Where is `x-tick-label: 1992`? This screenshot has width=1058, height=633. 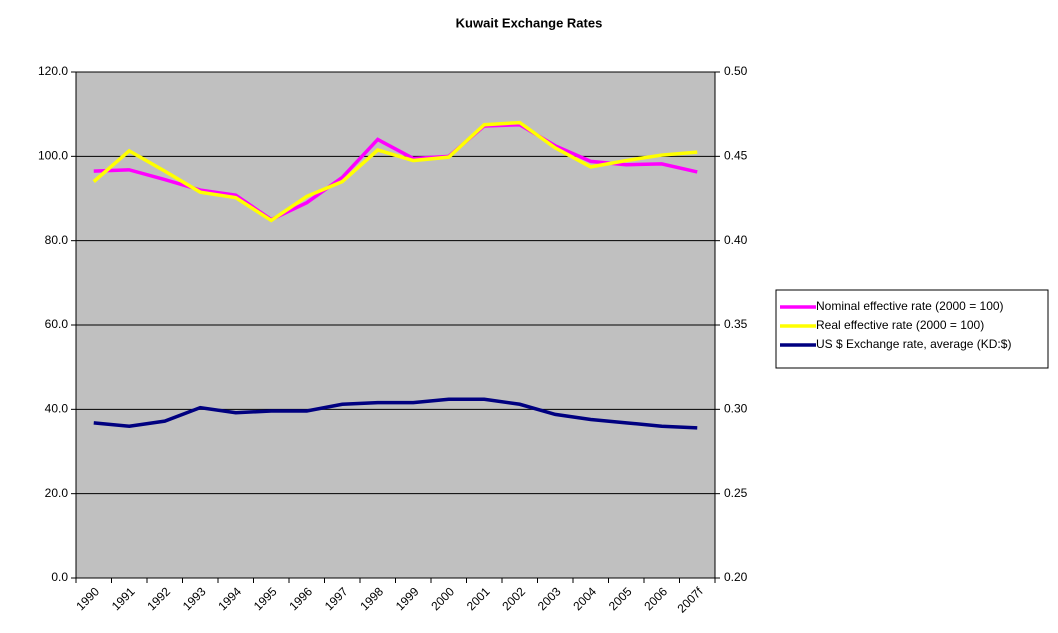
x-tick-label: 1992 is located at coordinates (158, 598).